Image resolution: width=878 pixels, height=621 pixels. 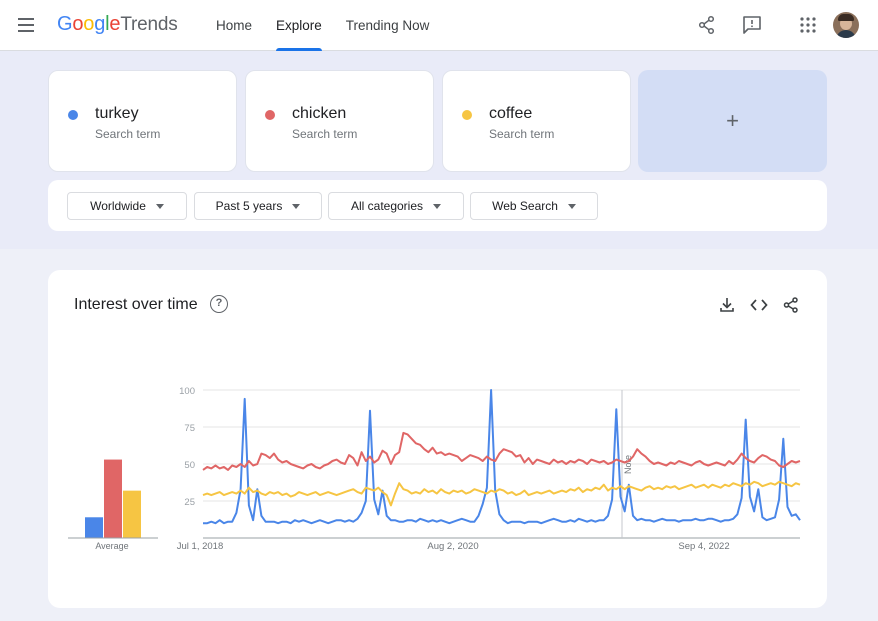 What do you see at coordinates (452, 546) in the screenshot?
I see `x-tick-label: Aug 2, 2020` at bounding box center [452, 546].